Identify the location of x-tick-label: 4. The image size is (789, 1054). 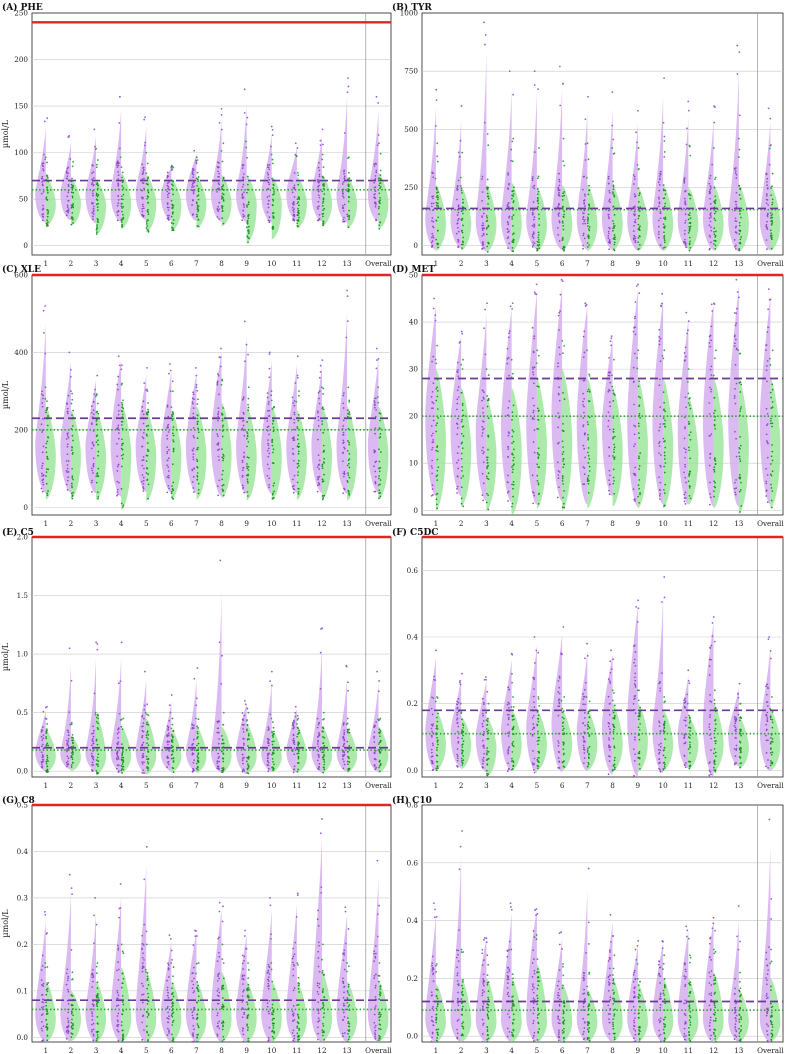
(121, 523).